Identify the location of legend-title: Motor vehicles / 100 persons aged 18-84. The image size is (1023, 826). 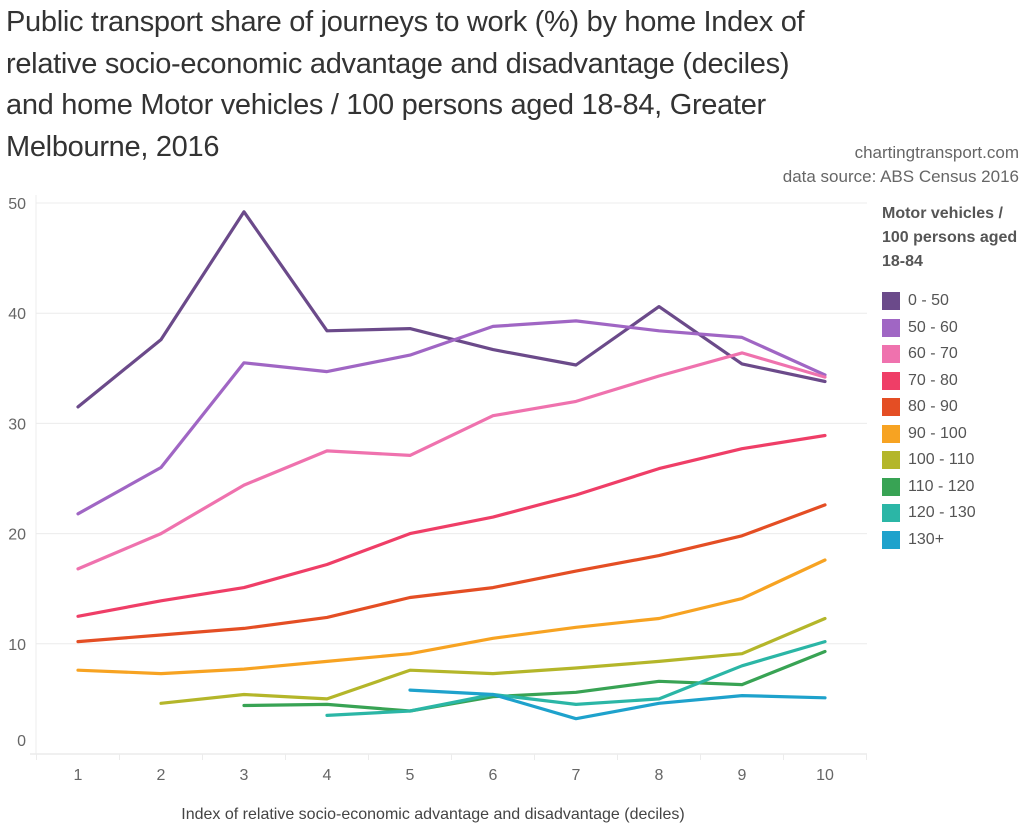
(950, 237).